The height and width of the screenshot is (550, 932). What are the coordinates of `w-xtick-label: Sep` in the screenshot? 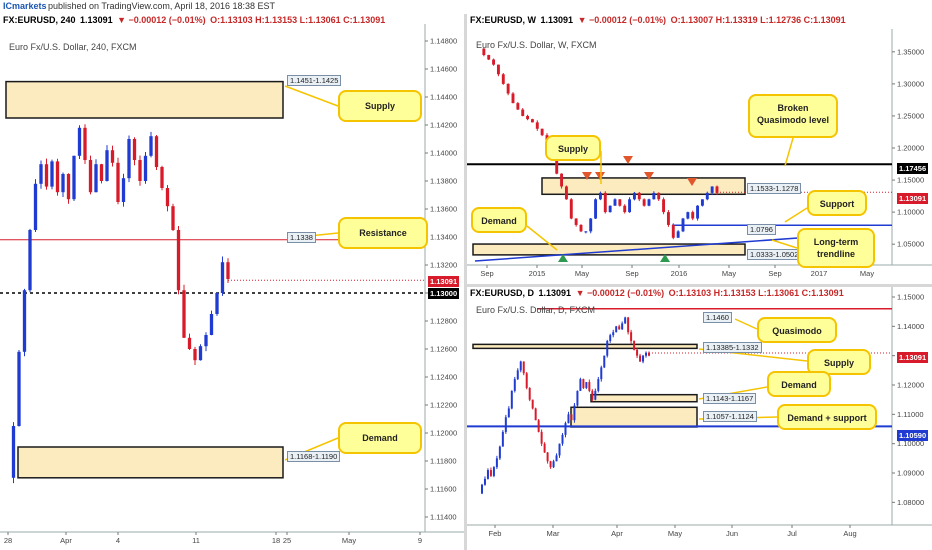 It's located at (631, 273).